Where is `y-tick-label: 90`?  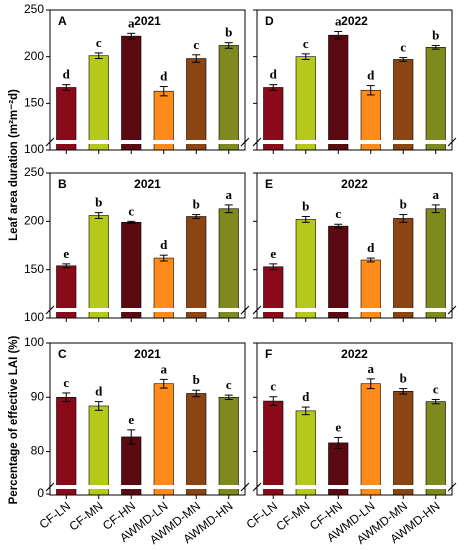
y-tick-label: 90 is located at coordinates (38, 396).